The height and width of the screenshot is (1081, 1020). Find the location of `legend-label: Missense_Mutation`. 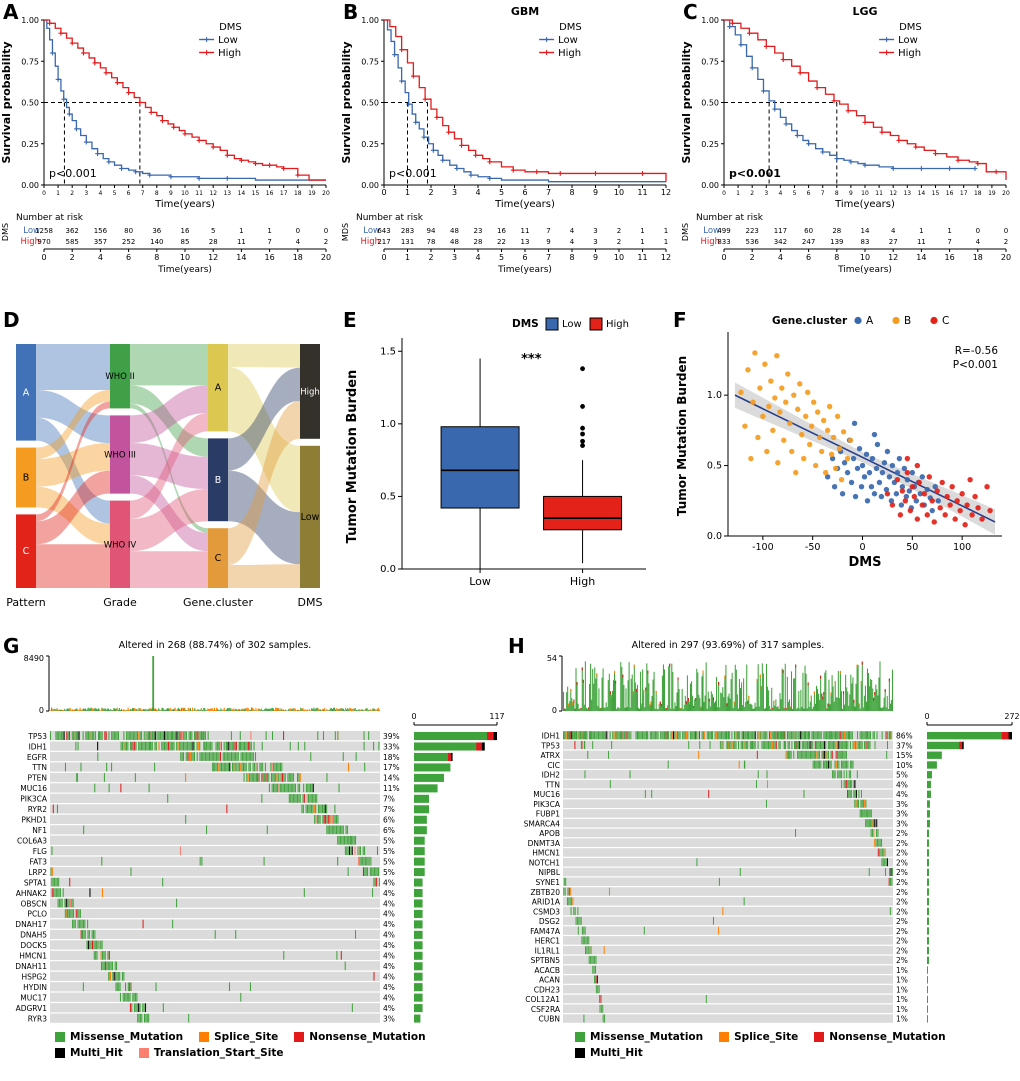

legend-label: Missense_Mutation is located at coordinates (127, 1037).